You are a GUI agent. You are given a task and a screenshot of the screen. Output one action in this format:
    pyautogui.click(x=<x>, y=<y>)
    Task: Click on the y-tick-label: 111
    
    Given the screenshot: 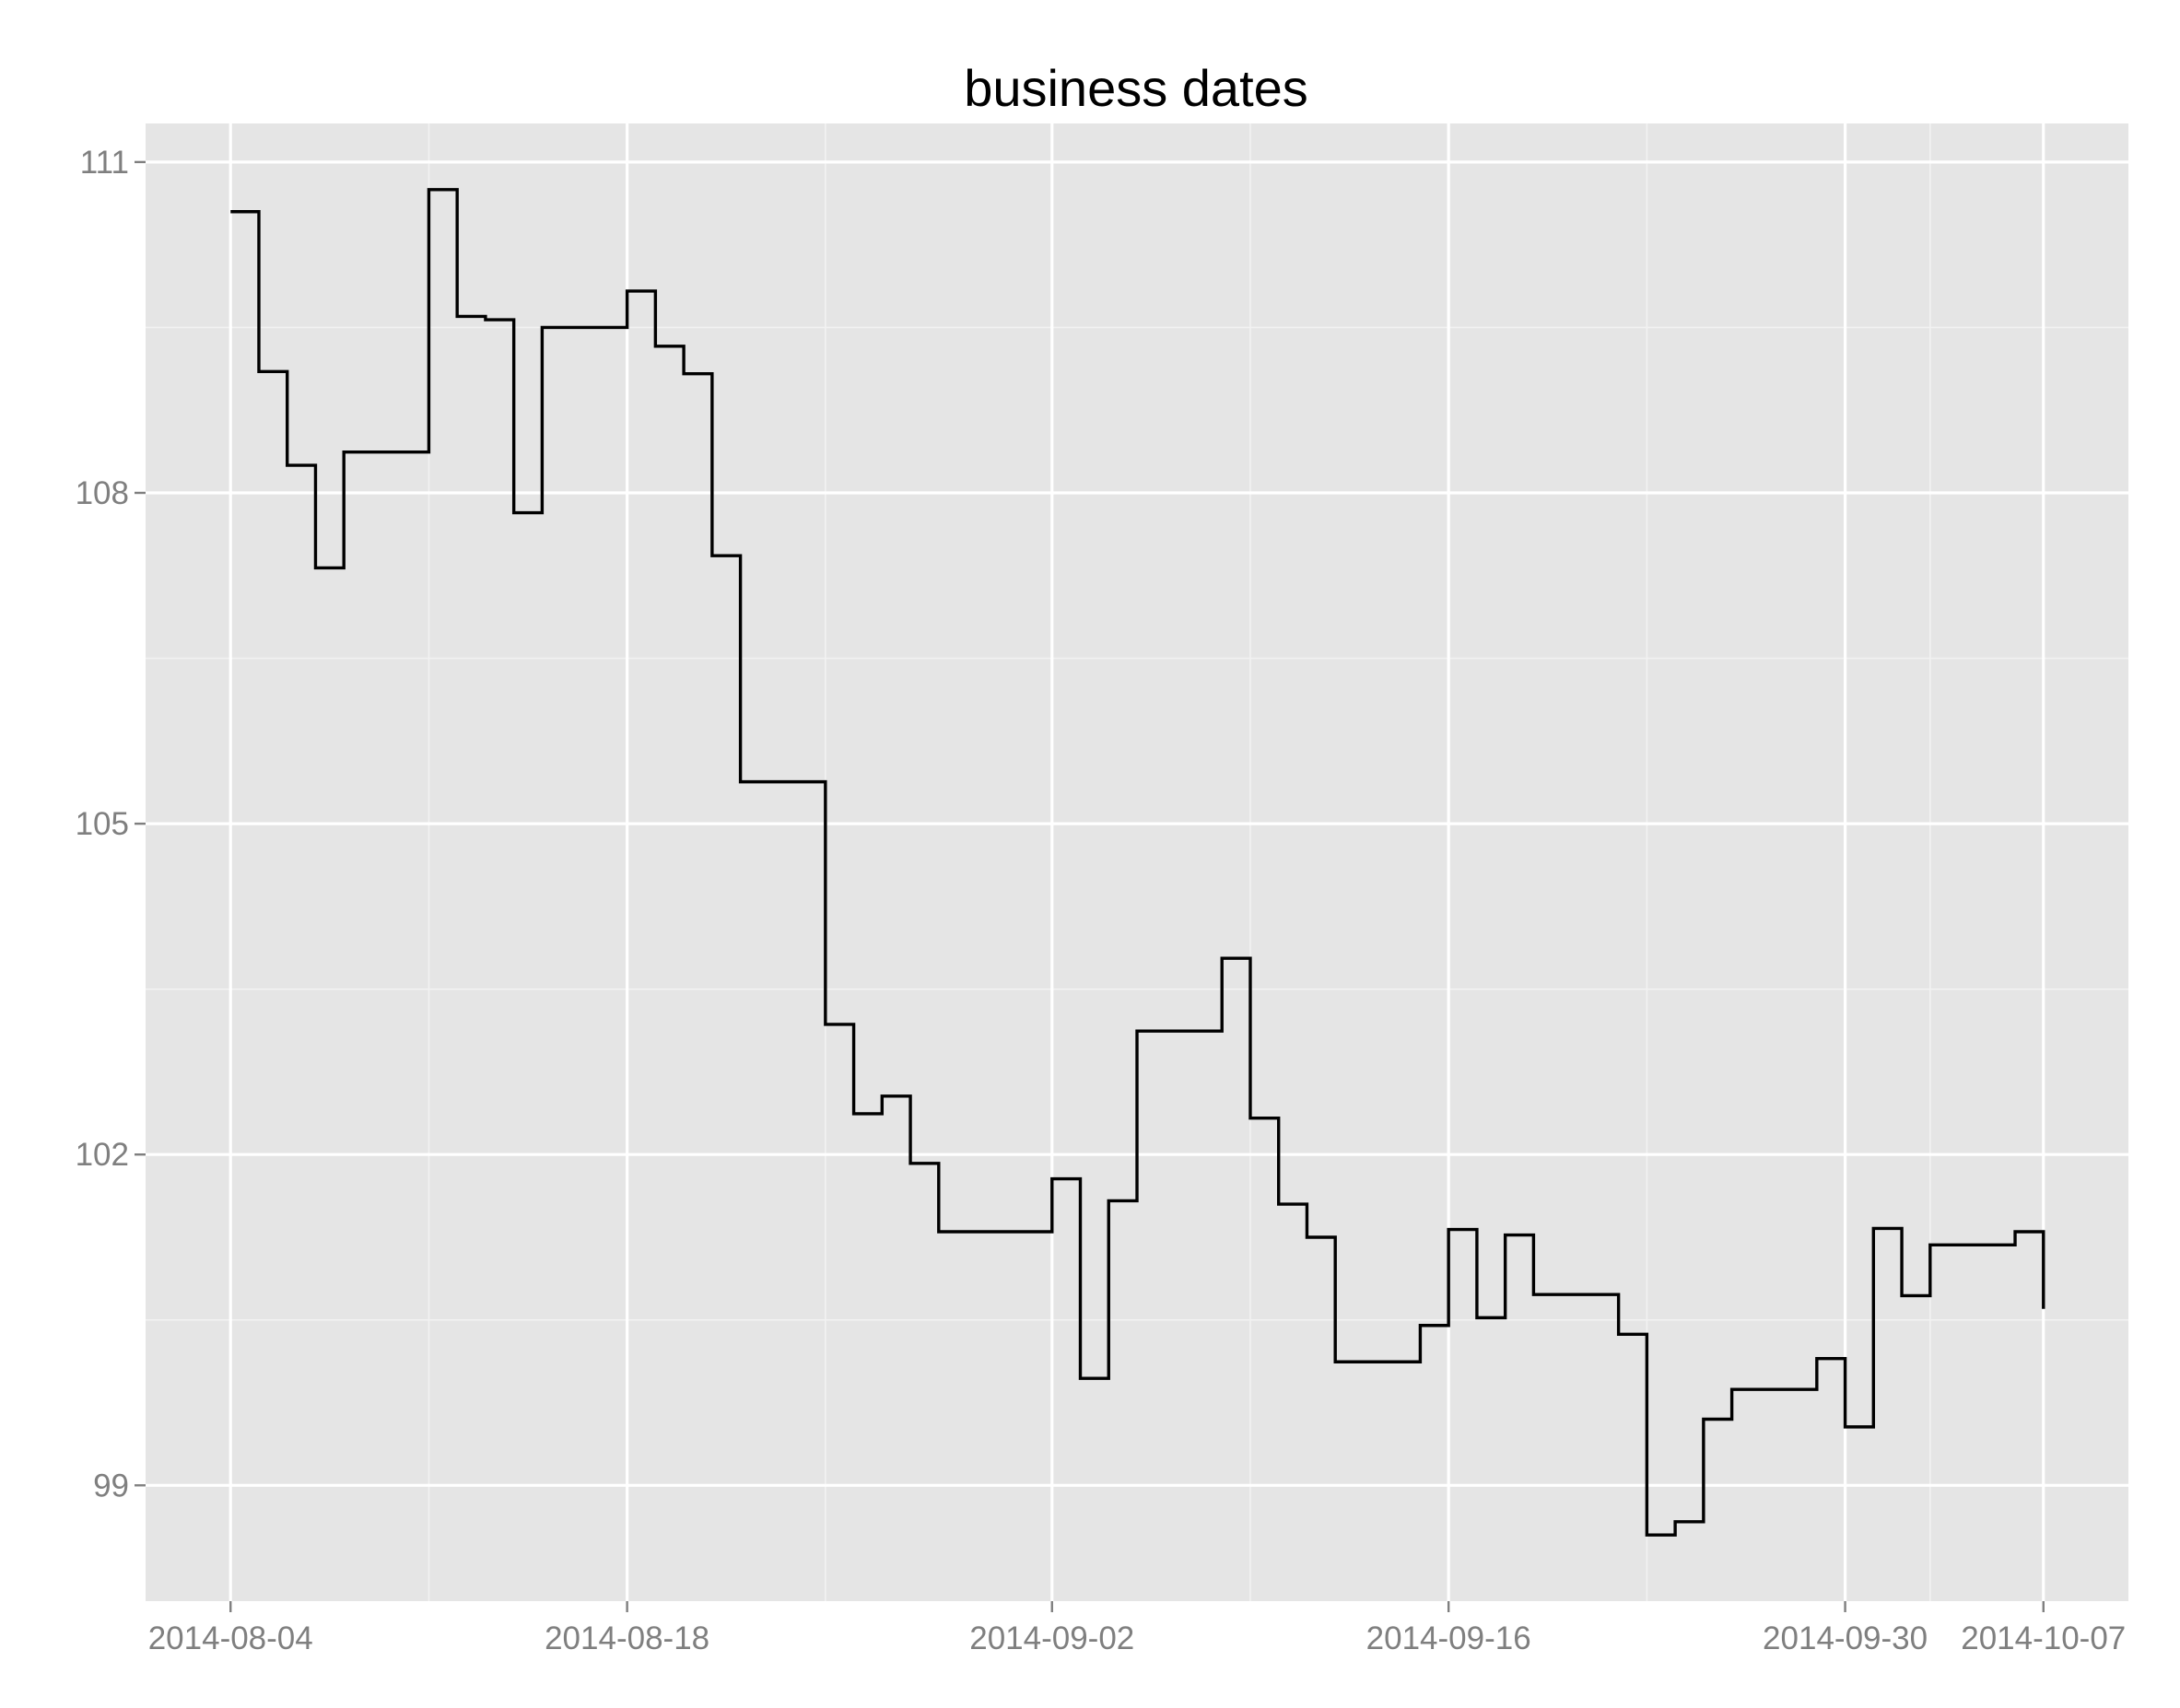 What is the action you would take?
    pyautogui.click(x=105, y=163)
    